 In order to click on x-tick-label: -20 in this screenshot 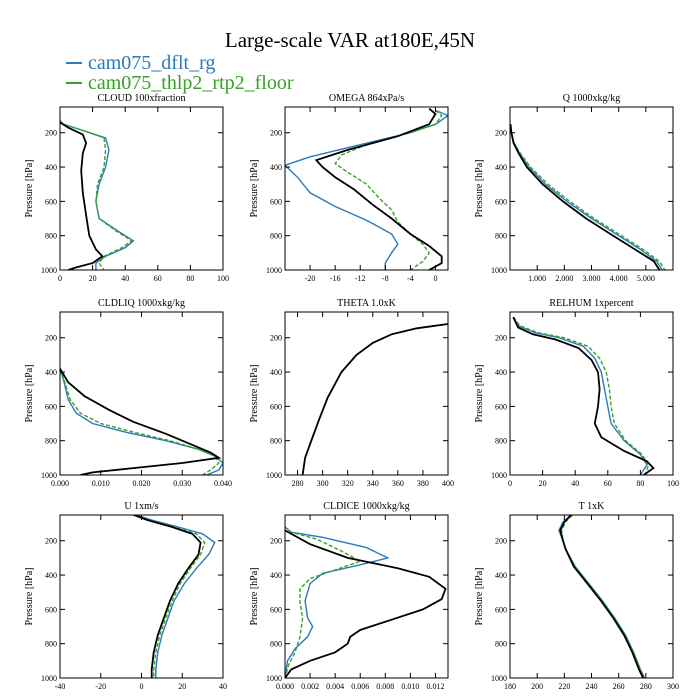, I will do `click(100, 686)`.